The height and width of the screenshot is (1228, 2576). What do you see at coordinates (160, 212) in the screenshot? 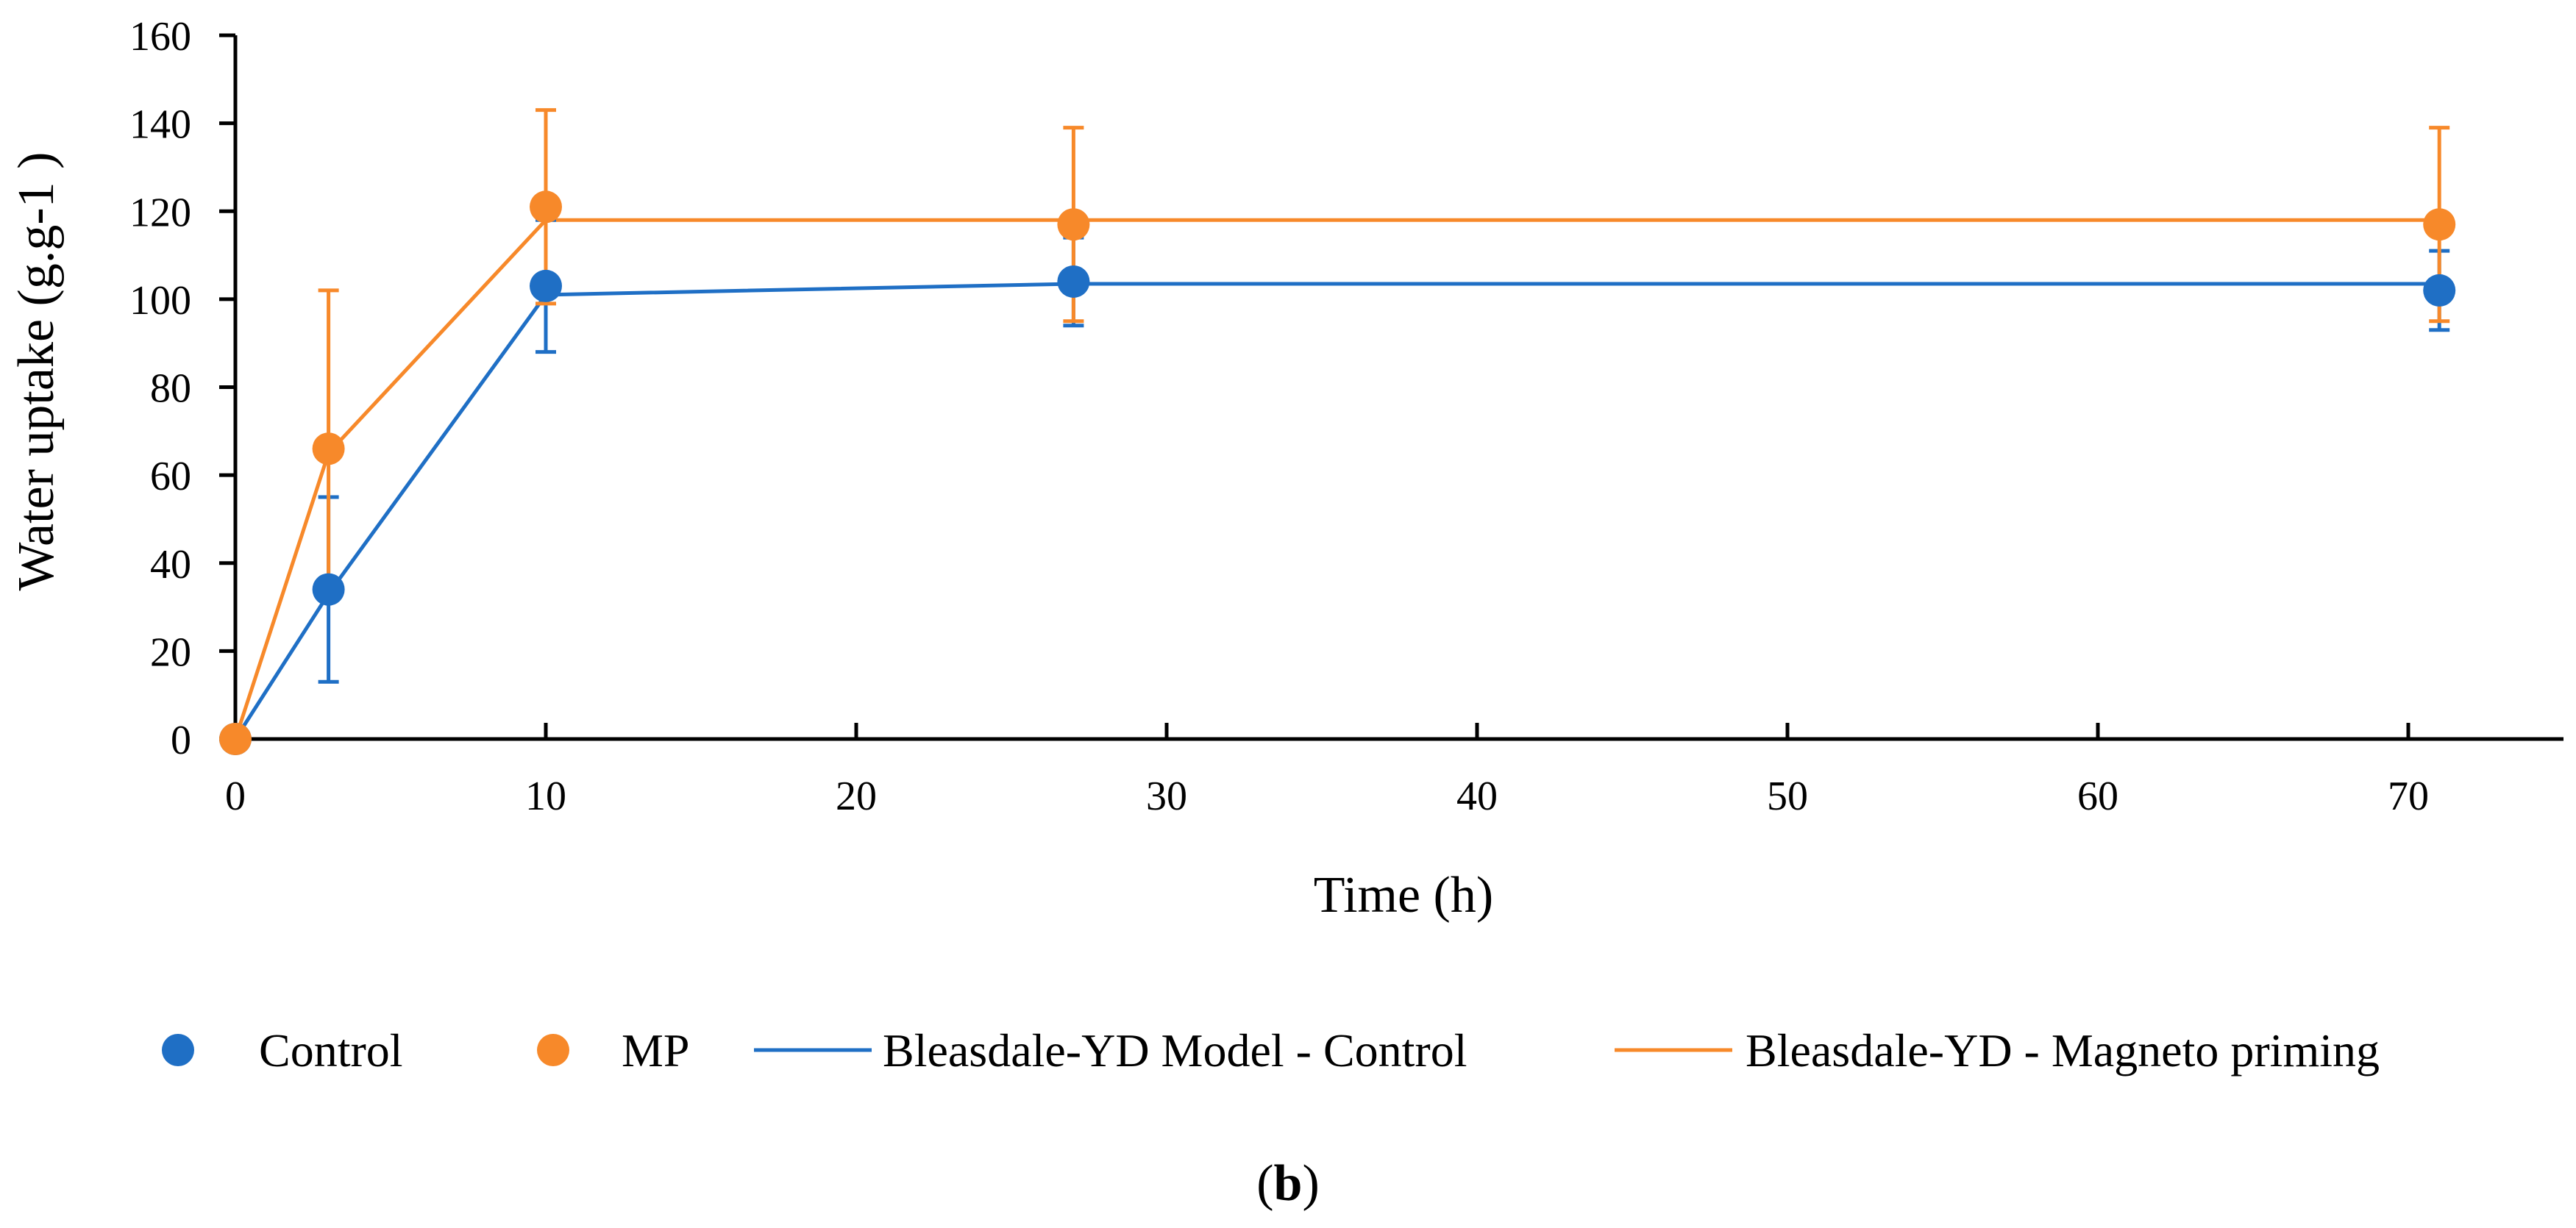
I see `y-tick-label: 120` at bounding box center [160, 212].